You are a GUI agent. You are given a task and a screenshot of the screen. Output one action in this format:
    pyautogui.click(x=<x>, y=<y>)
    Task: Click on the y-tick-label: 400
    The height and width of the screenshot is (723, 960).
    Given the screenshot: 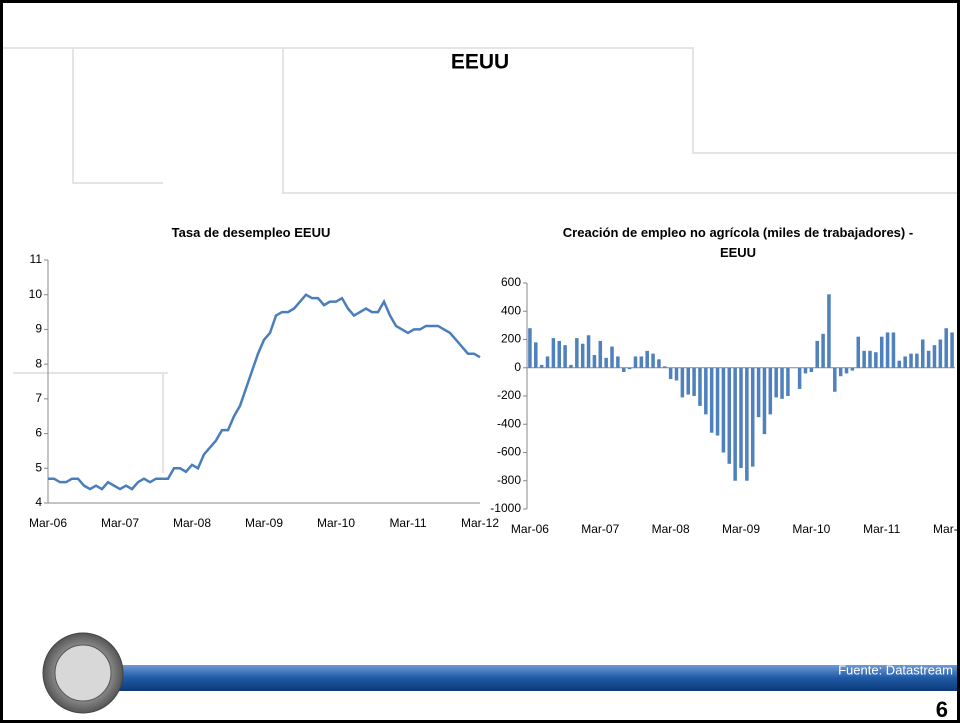 What is the action you would take?
    pyautogui.click(x=511, y=310)
    